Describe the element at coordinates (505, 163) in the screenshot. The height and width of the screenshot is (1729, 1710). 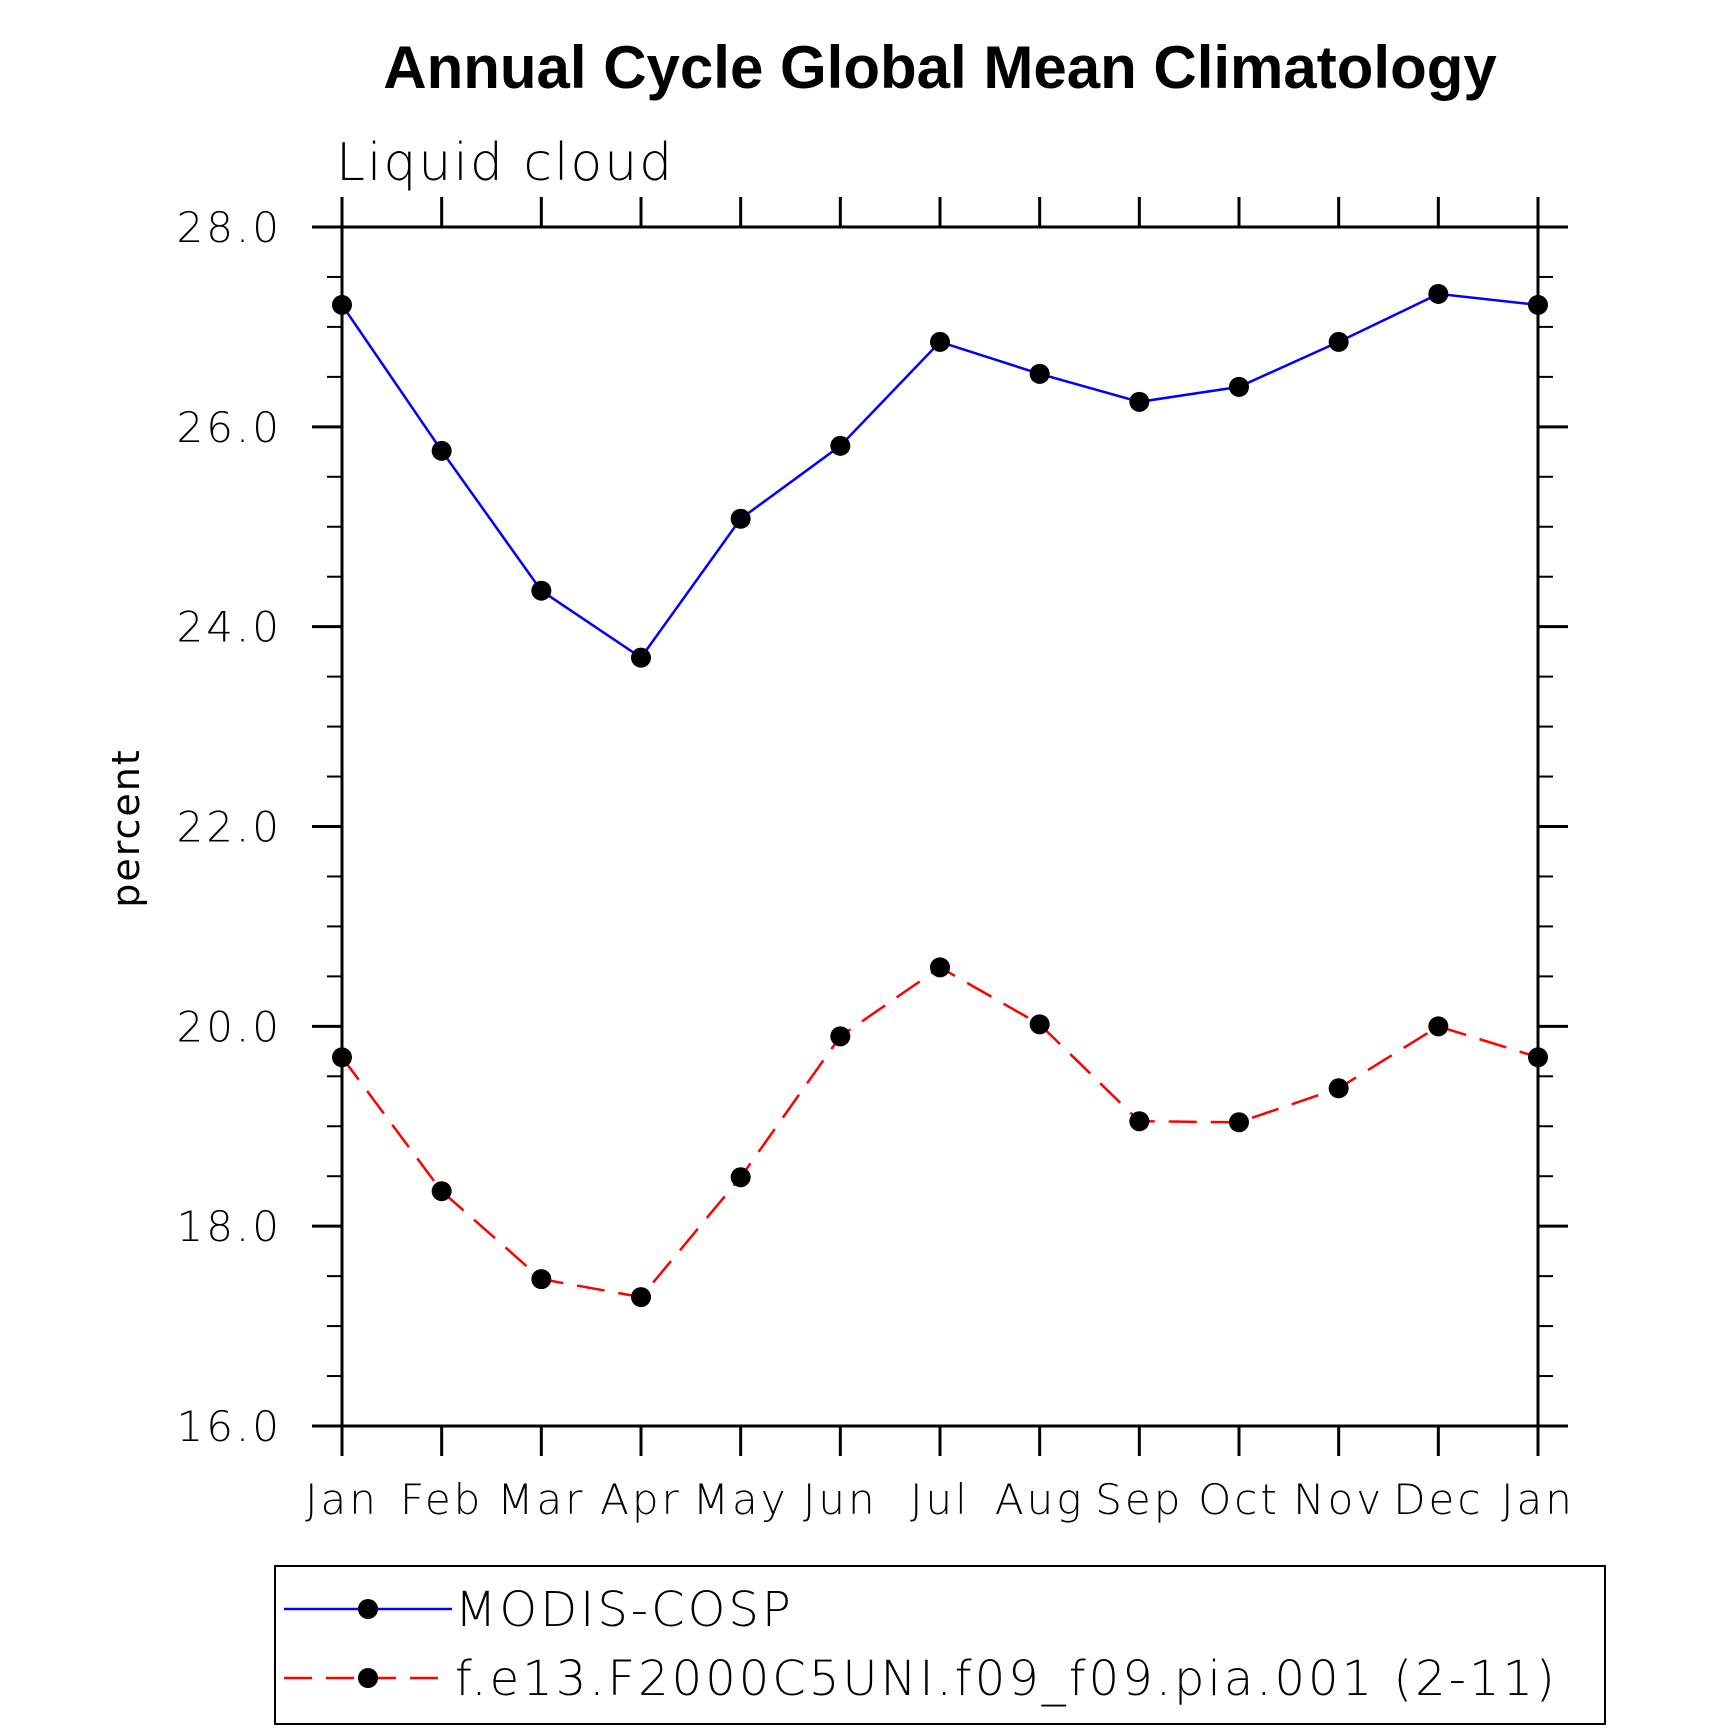
I see `chart-subtitle: Liquid cloud` at that location.